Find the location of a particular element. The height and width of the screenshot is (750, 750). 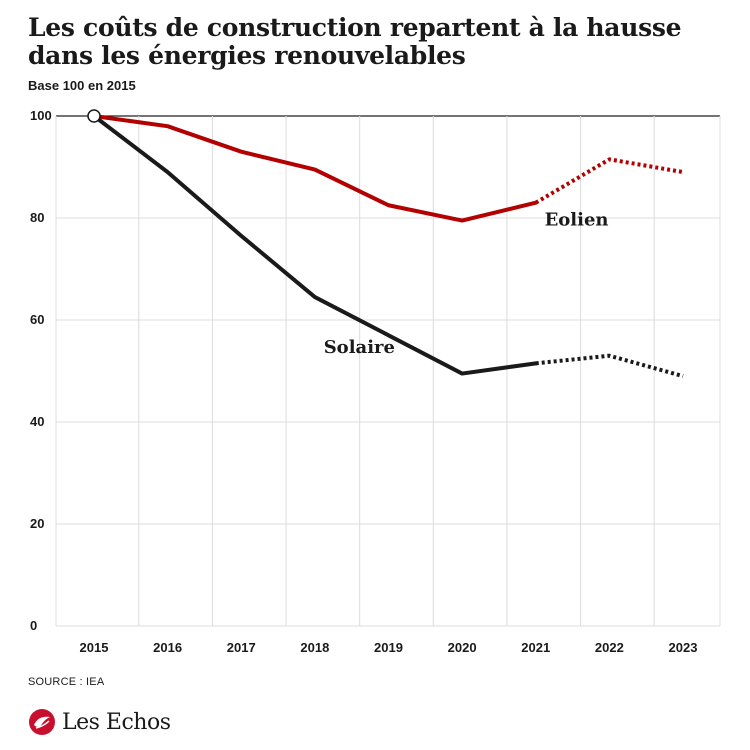

x-tick-label: 2023 is located at coordinates (683, 647).